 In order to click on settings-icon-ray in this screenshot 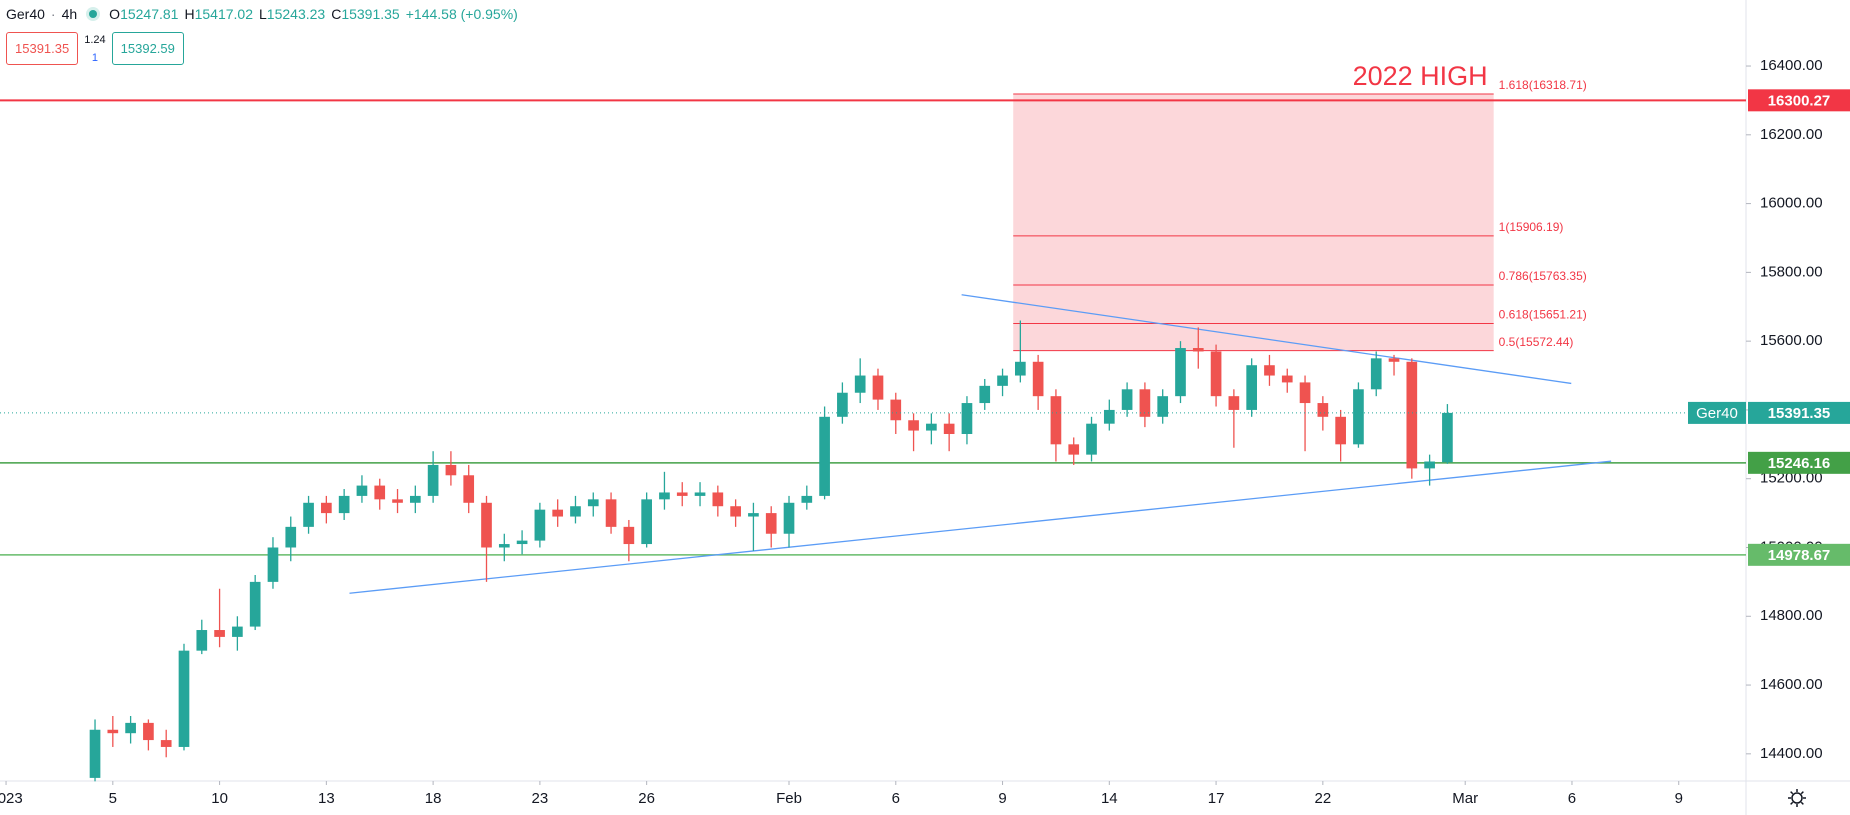, I will do `click(1802, 793)`.